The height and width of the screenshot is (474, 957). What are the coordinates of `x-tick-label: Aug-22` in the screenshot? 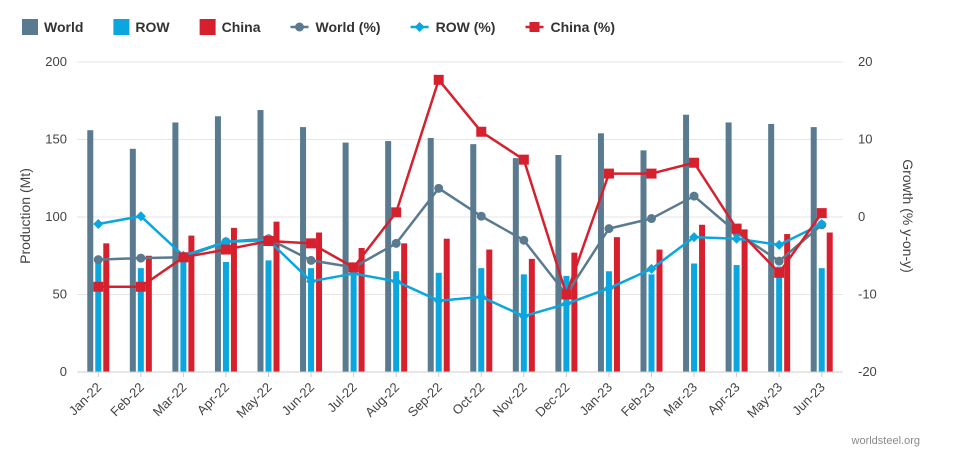 It's located at (382, 400).